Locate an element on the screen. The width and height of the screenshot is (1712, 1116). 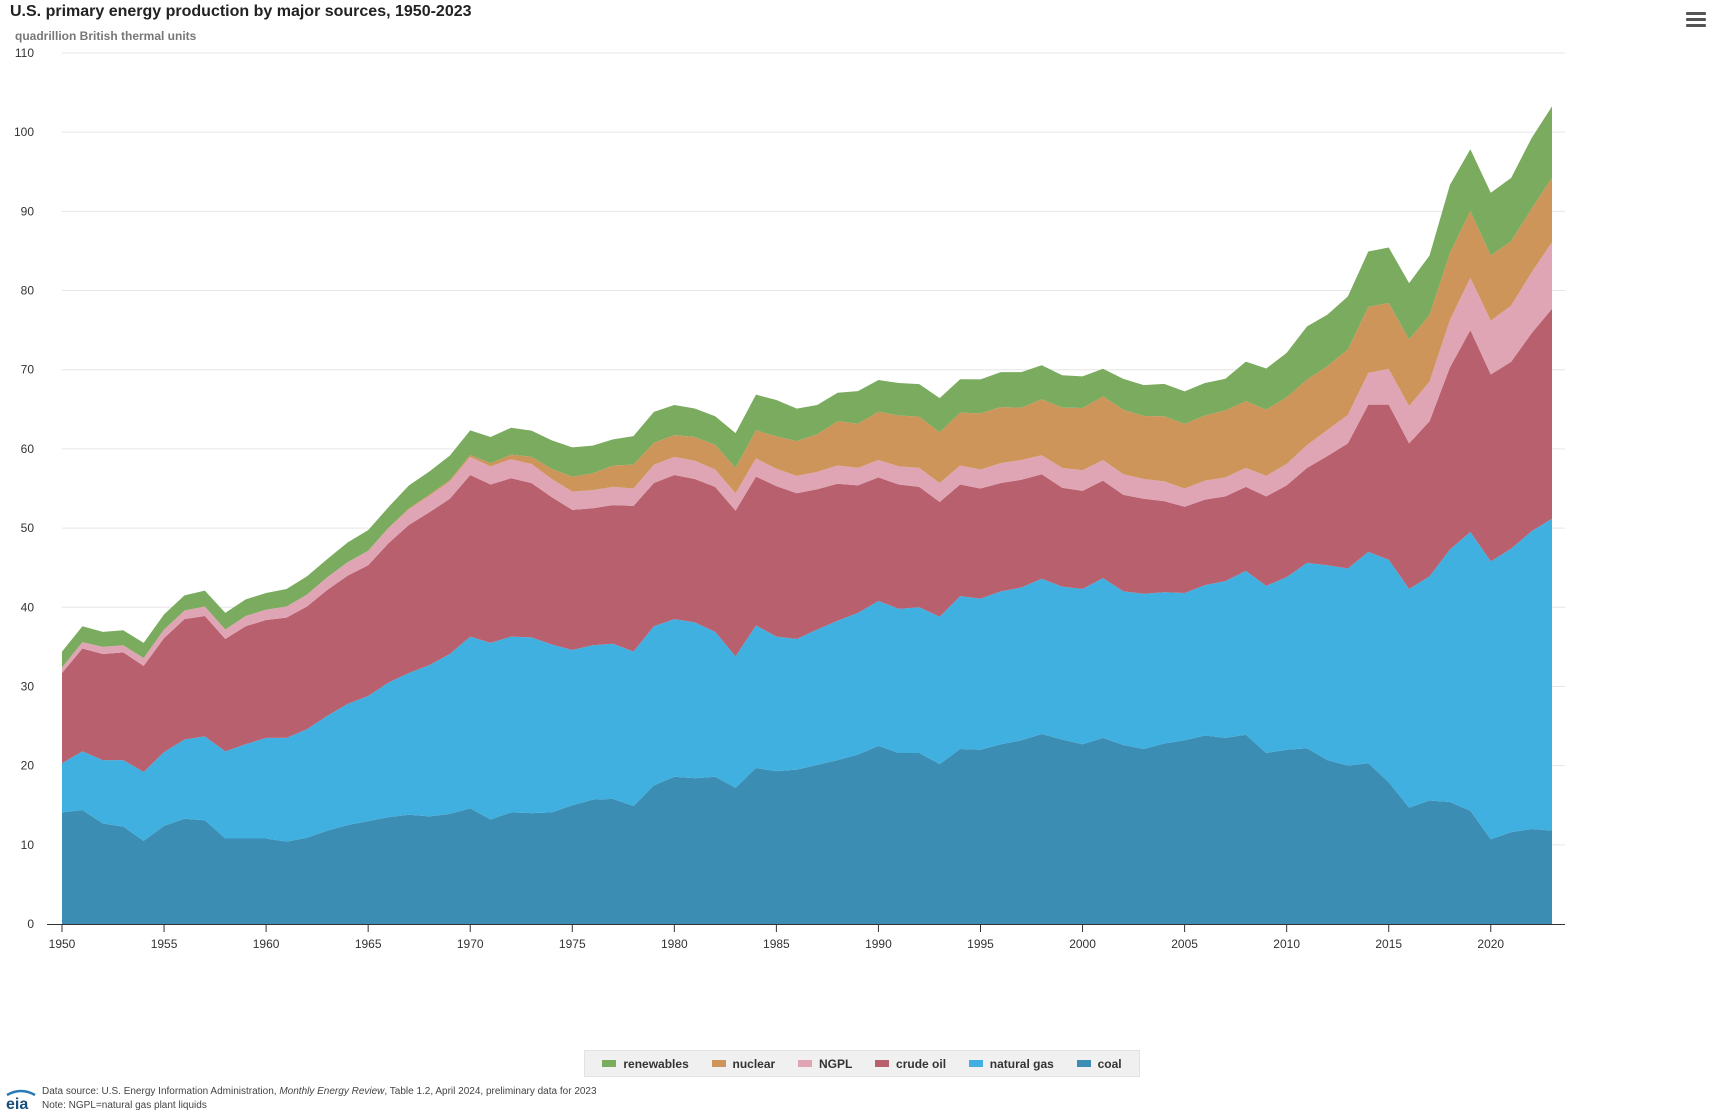
y-tick-label: 0 is located at coordinates (30, 924).